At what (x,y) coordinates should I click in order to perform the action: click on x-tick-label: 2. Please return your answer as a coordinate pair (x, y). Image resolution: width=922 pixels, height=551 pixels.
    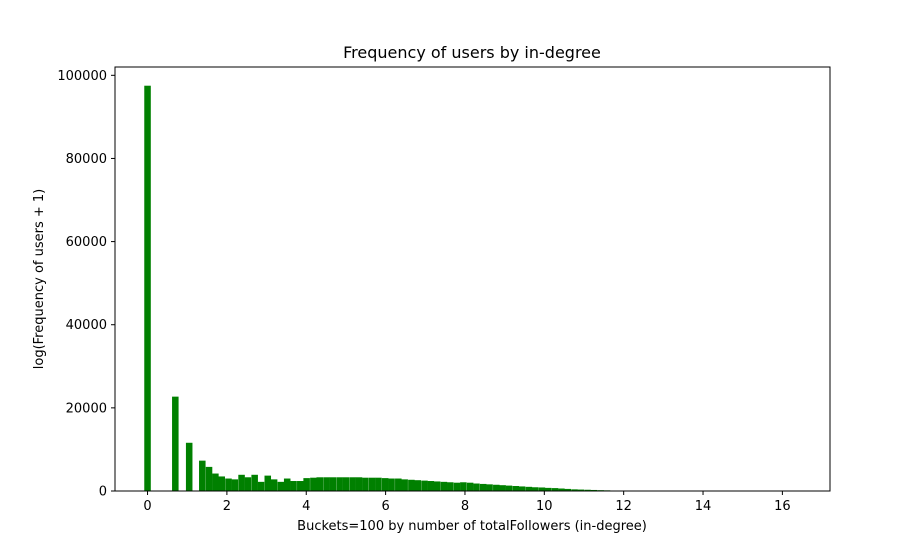
    Looking at the image, I should click on (227, 506).